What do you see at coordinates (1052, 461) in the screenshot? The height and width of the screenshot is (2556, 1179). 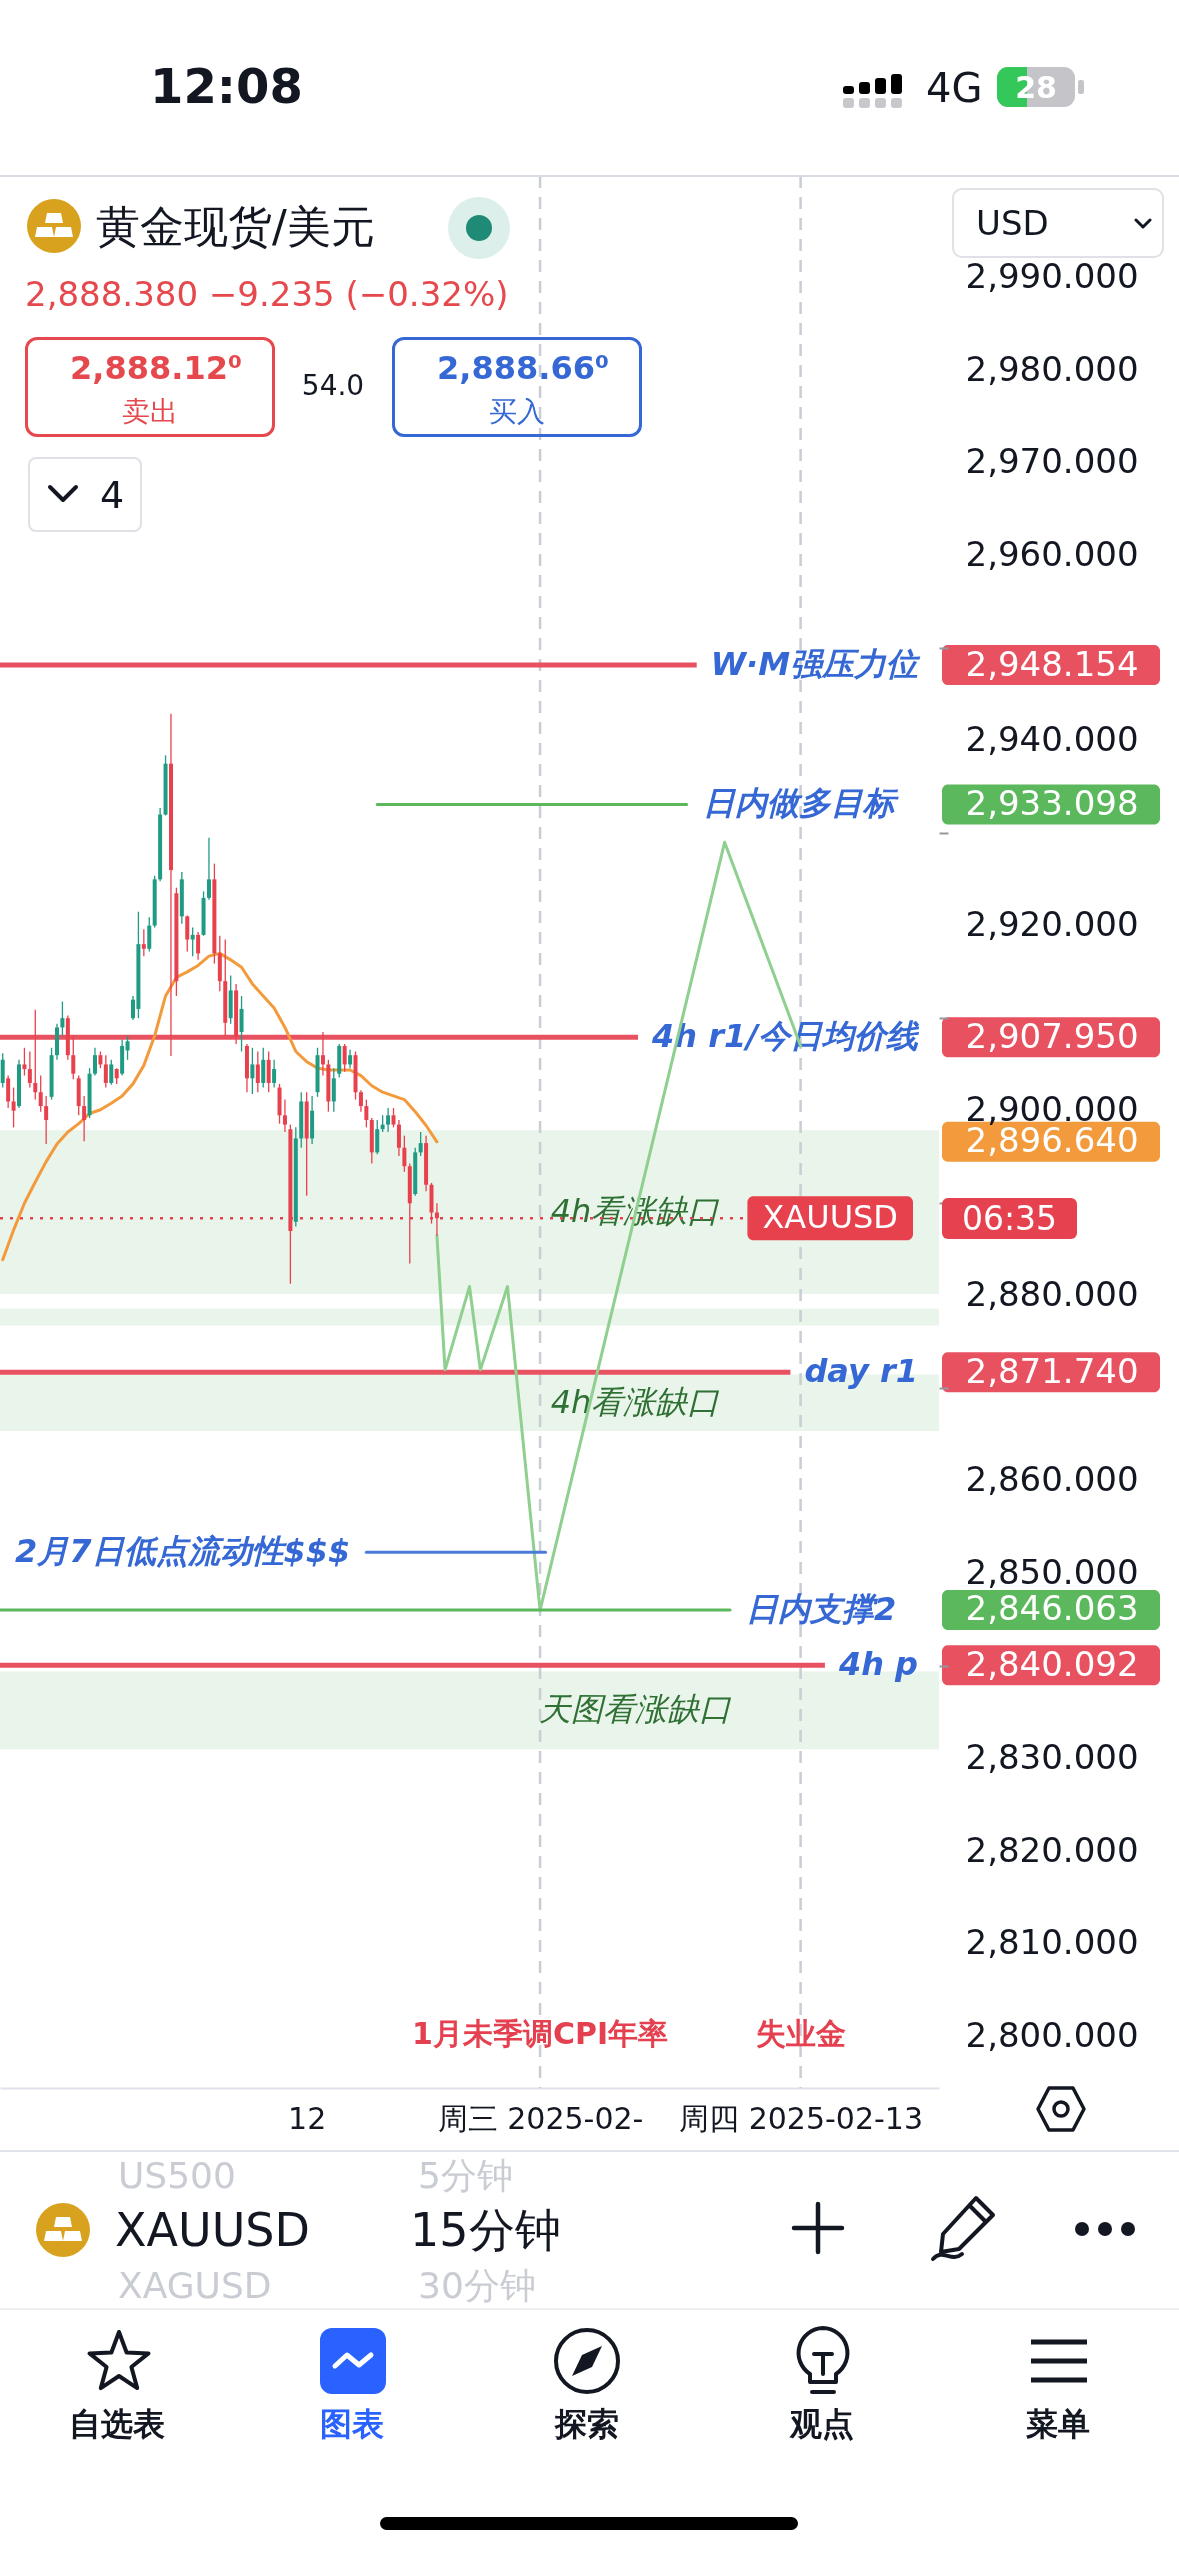 I see `y-tick-label: 2,970.000` at bounding box center [1052, 461].